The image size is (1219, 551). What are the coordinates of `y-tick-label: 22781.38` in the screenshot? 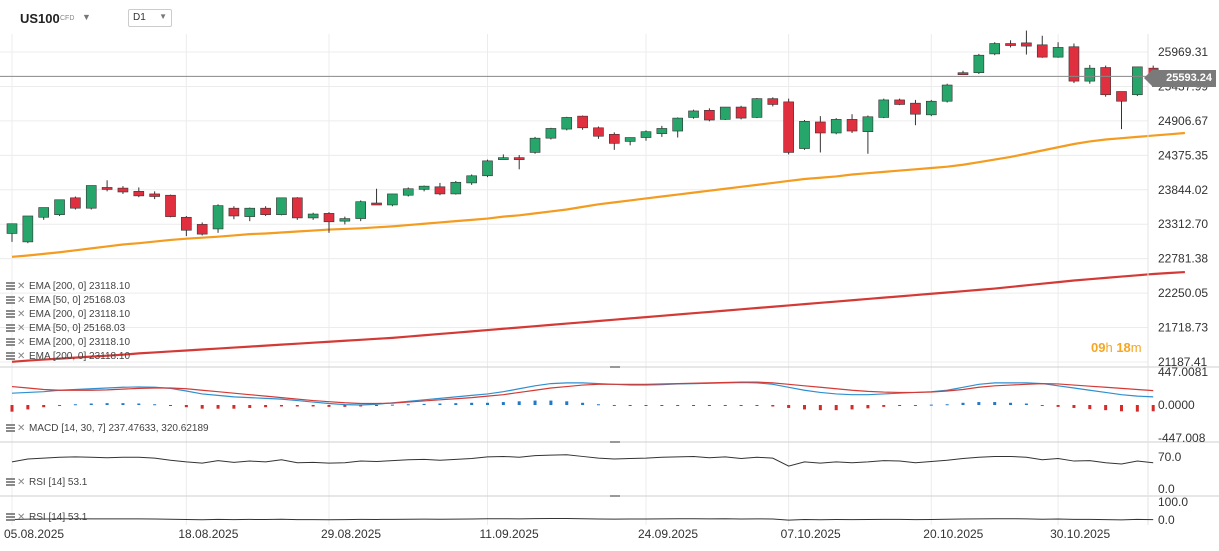 It's located at (1183, 259).